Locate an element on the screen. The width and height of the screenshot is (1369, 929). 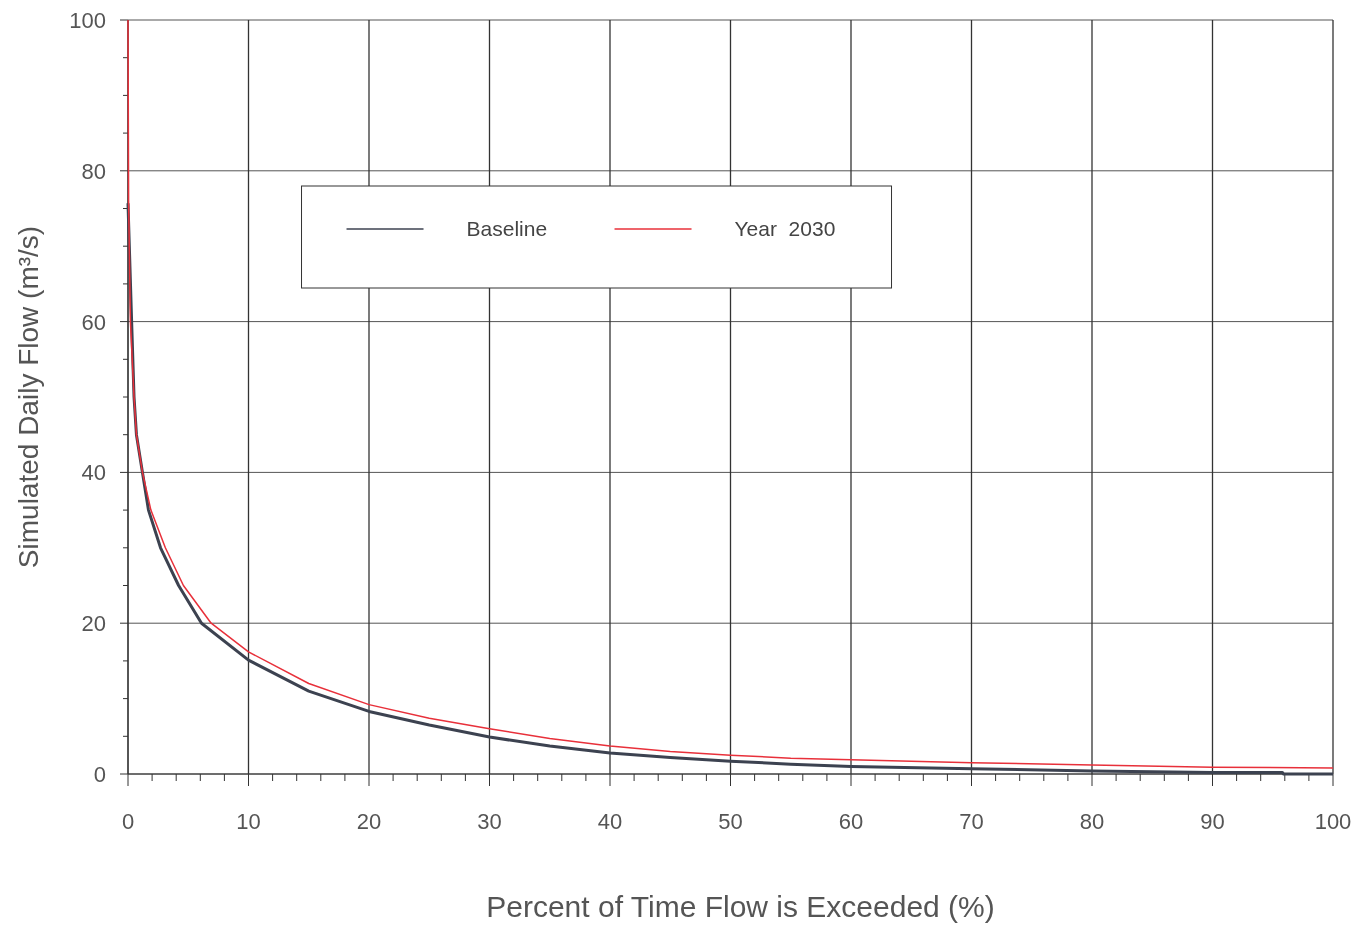
x-axis-title: Percent of Time Flow is Exceeded (%) is located at coordinates (740, 906).